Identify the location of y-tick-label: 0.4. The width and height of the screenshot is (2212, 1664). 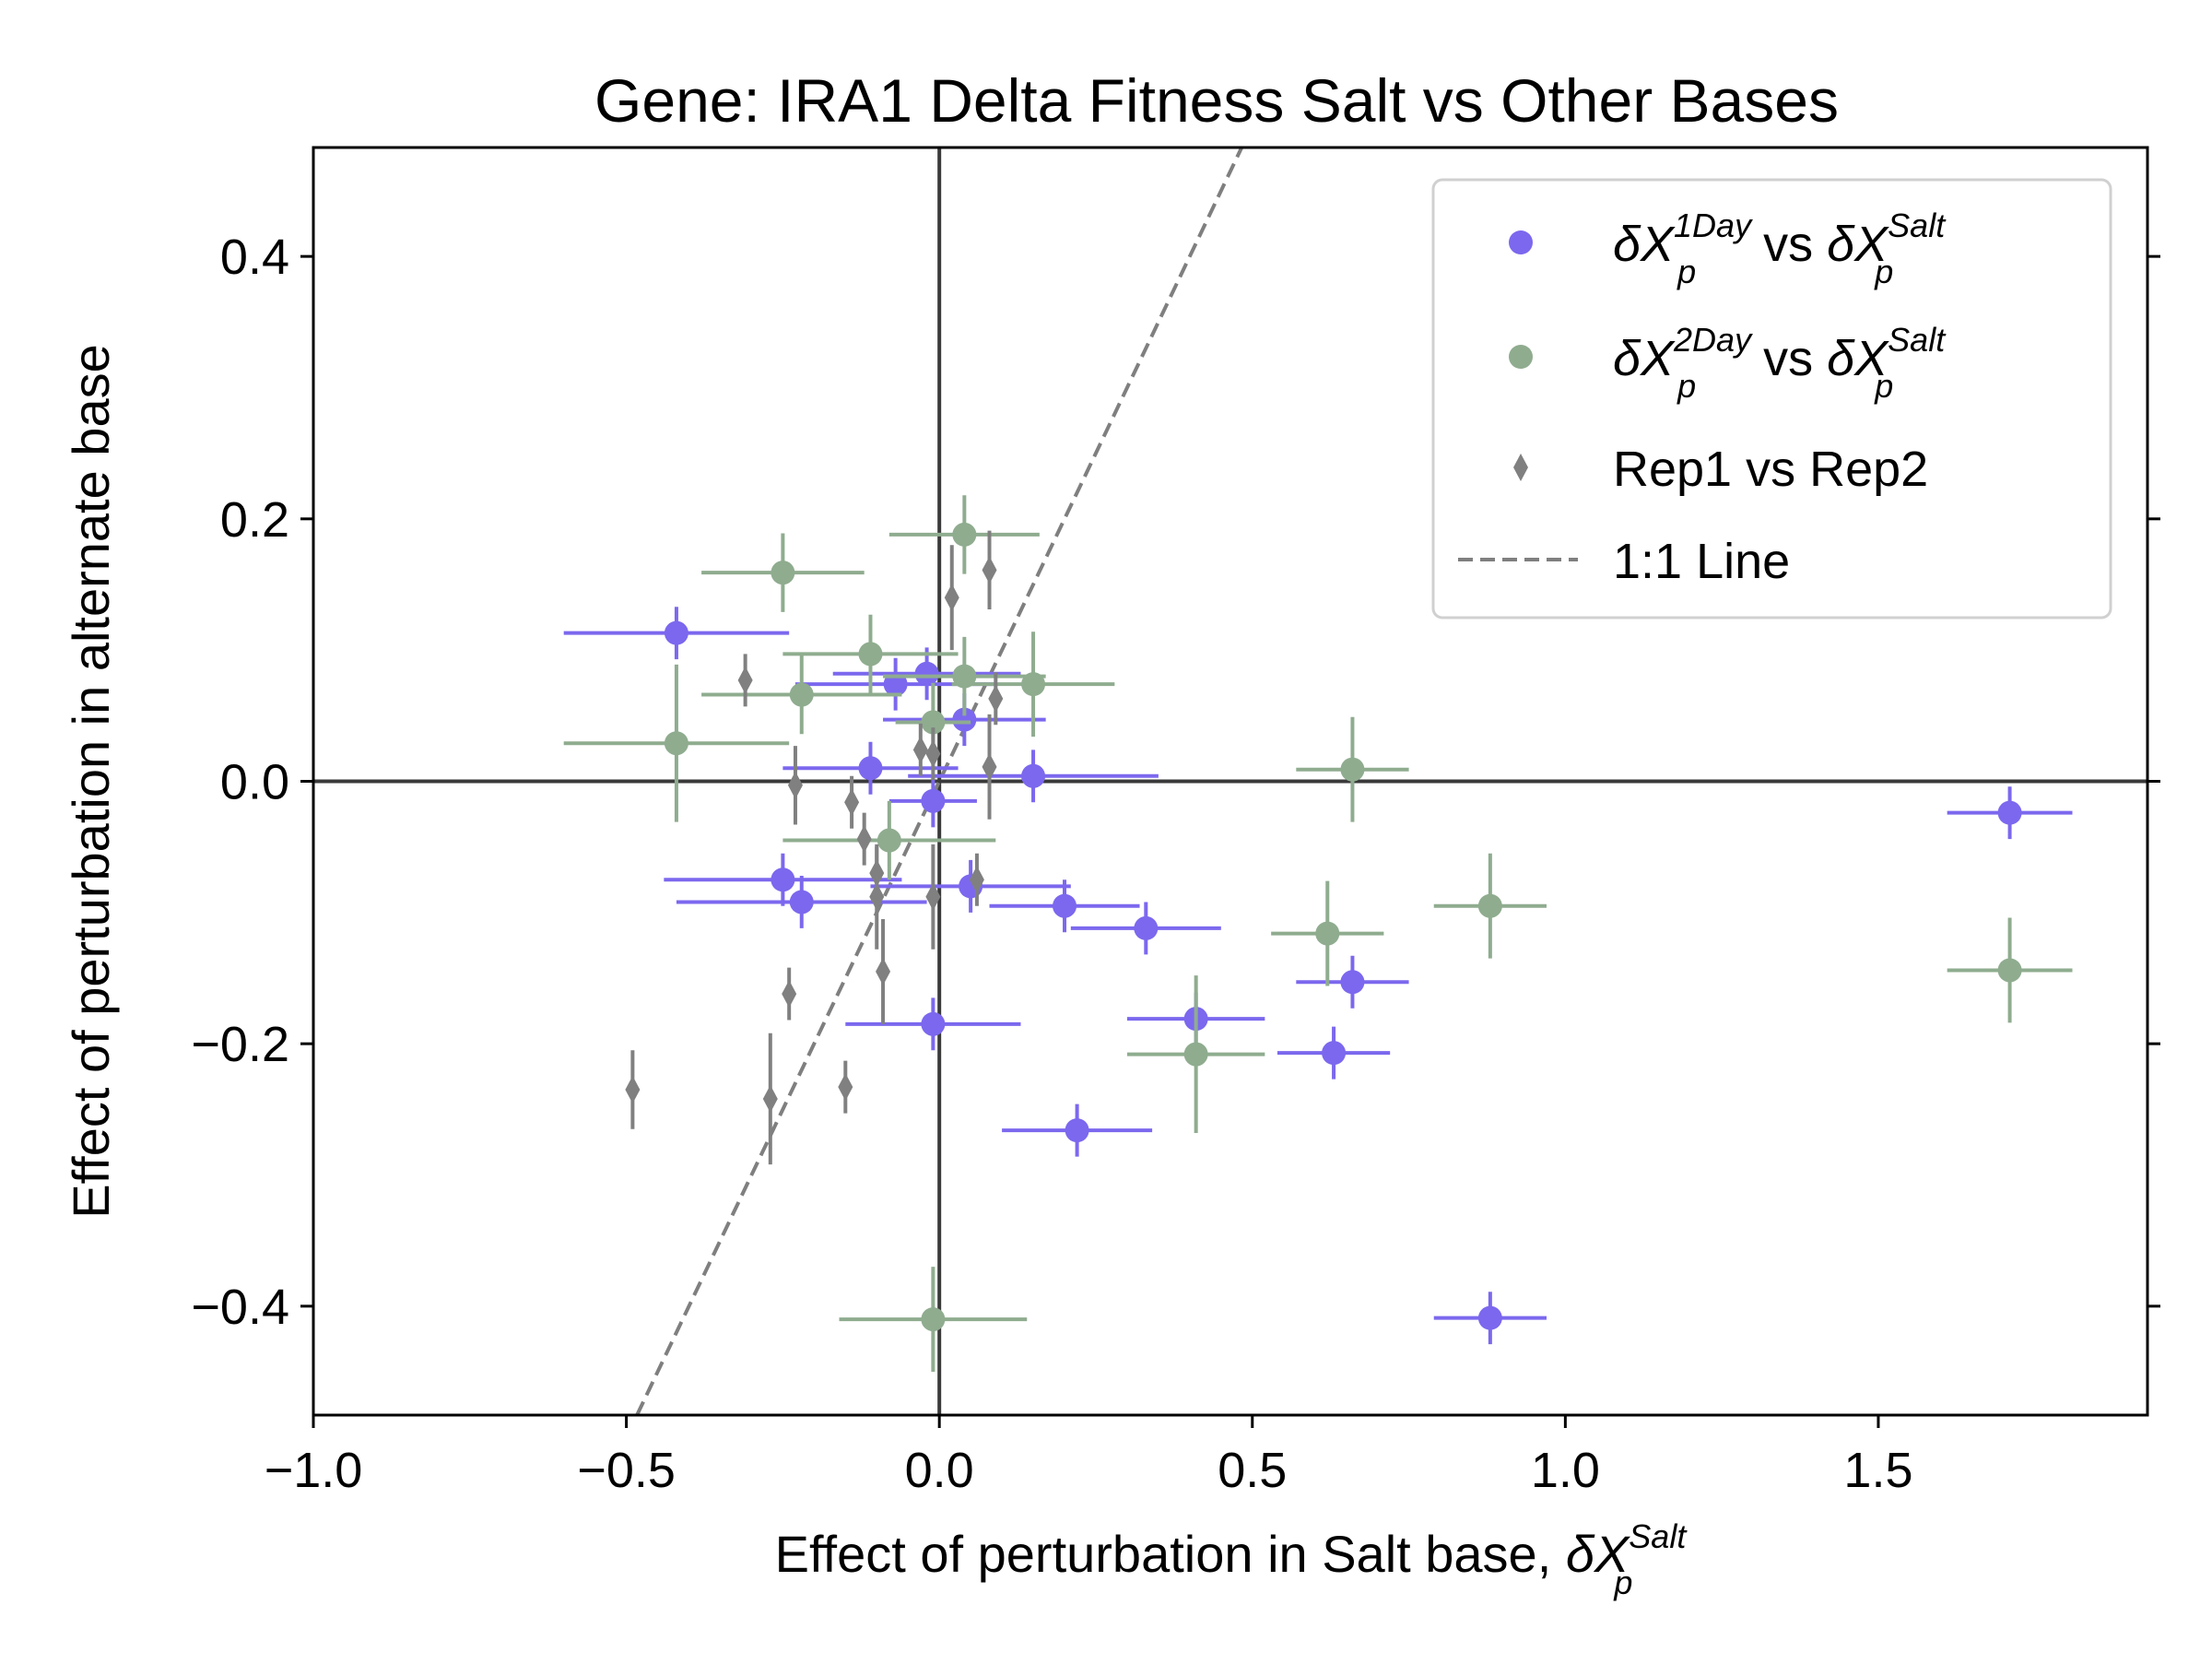
(254, 257).